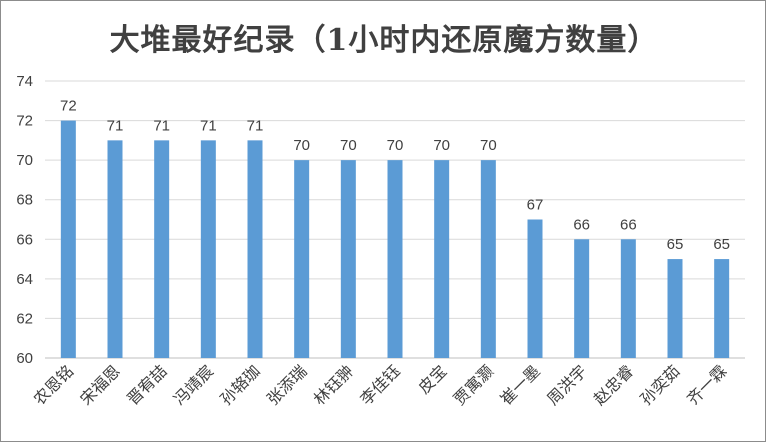  I want to click on x-tick-label: 李佳钰, so click(379, 384).